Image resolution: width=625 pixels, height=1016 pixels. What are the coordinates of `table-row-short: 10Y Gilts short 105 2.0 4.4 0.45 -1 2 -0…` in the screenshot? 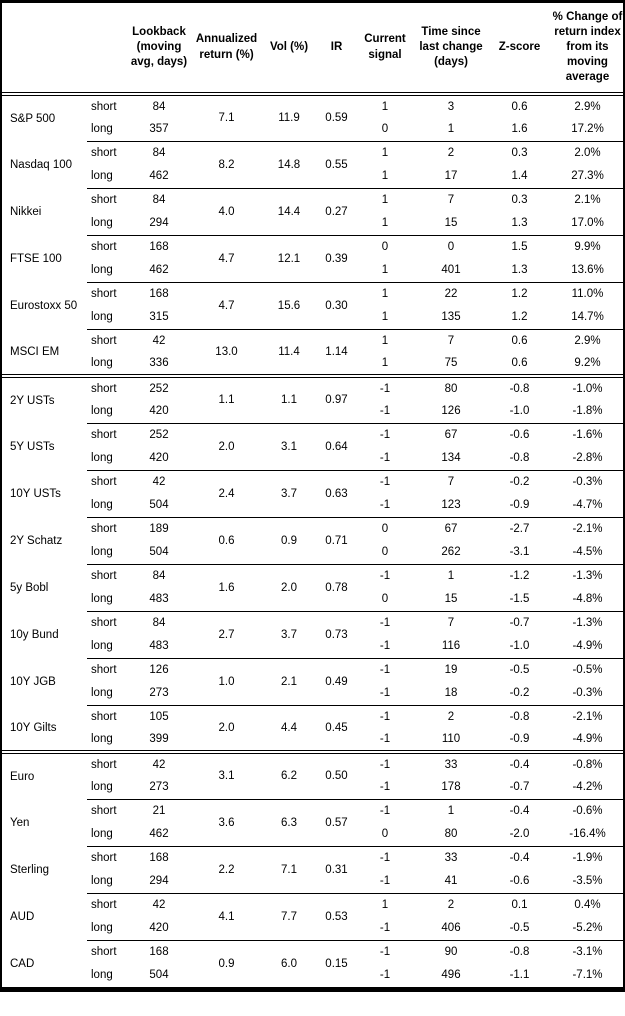 It's located at (313, 728).